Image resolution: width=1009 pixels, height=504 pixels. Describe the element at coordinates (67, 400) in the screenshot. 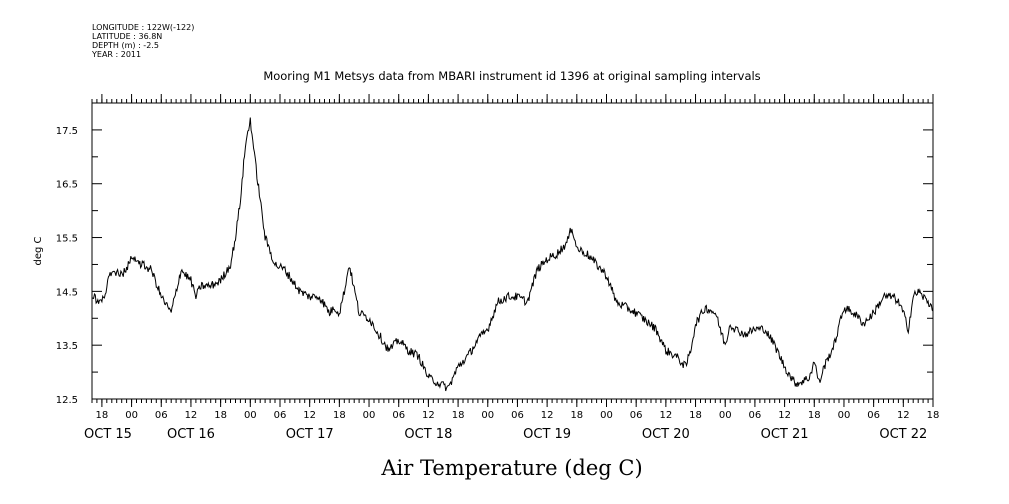

I see `y-tick-label: 12.5` at that location.